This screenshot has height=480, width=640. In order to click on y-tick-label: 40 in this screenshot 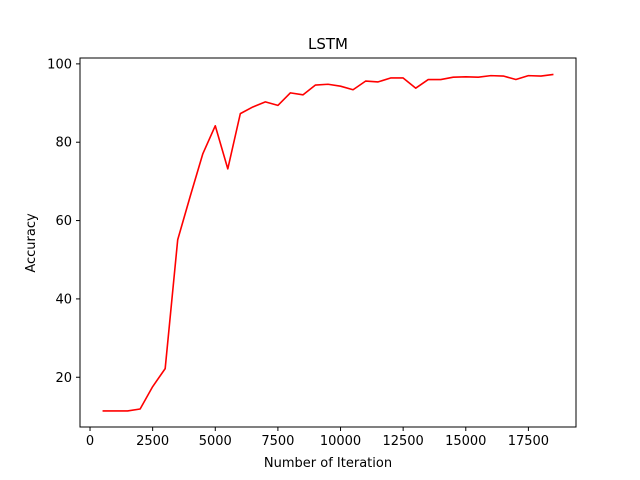, I will do `click(63, 299)`.